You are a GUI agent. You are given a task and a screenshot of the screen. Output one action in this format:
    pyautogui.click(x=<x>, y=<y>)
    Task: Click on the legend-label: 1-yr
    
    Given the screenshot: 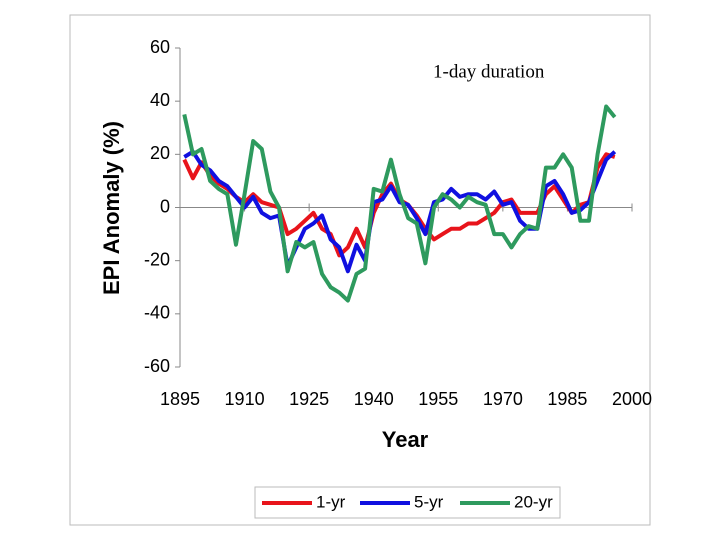 What is the action you would take?
    pyautogui.click(x=331, y=501)
    